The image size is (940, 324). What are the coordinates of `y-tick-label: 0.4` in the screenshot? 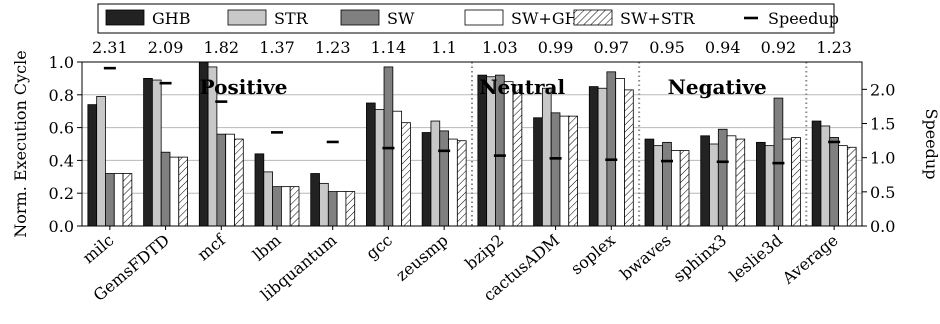 It's located at (61, 160).